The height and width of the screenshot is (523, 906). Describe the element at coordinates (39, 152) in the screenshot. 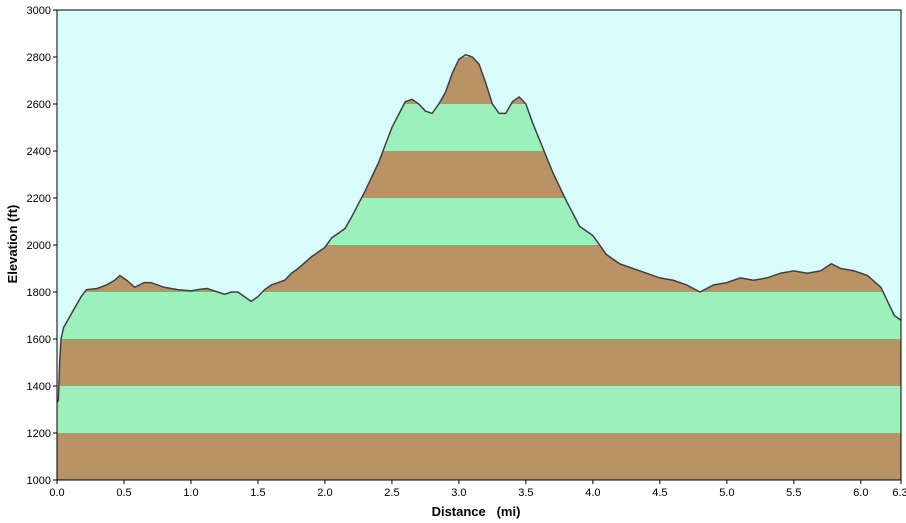

I see `y-tick-label: 2400` at that location.